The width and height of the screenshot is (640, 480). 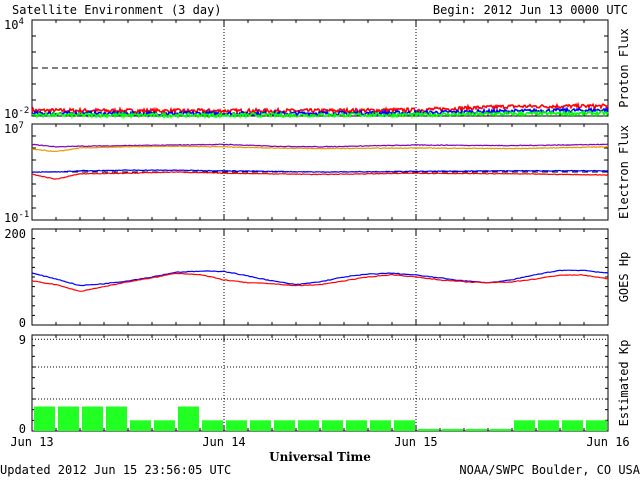 I want to click on x-axis-label: Universal Time, so click(x=320, y=457).